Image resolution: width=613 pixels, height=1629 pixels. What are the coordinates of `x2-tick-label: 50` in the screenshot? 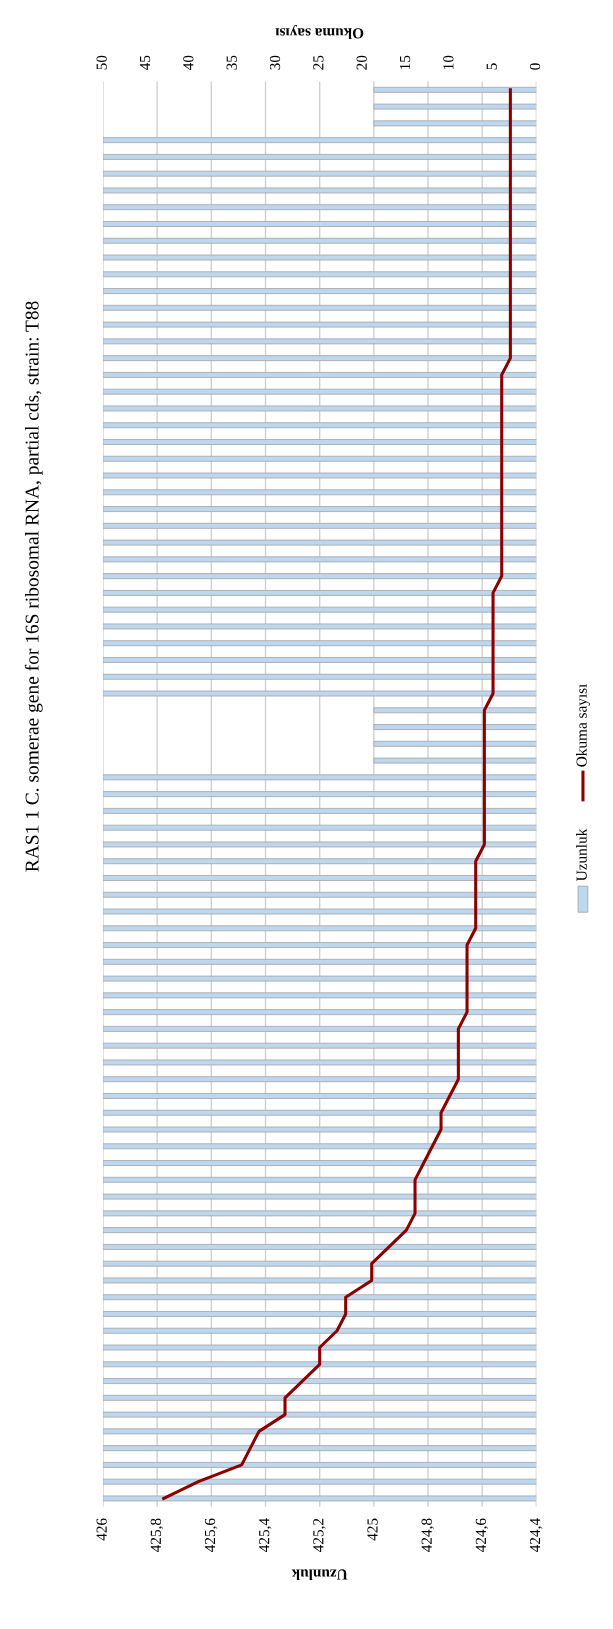 It's located at (101, 62).